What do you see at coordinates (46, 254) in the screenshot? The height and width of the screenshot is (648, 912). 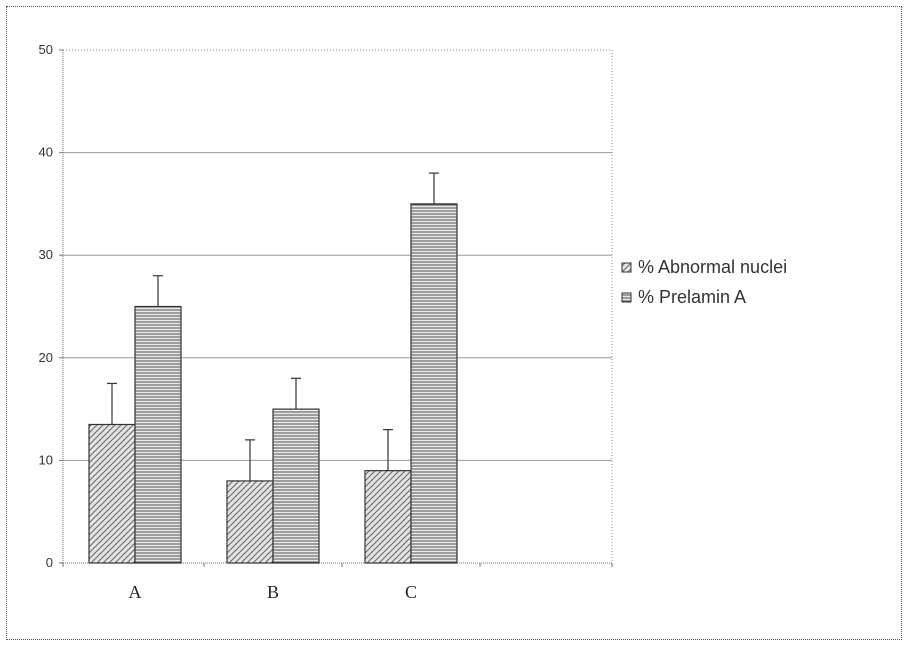 I see `y-tick-label: 30` at bounding box center [46, 254].